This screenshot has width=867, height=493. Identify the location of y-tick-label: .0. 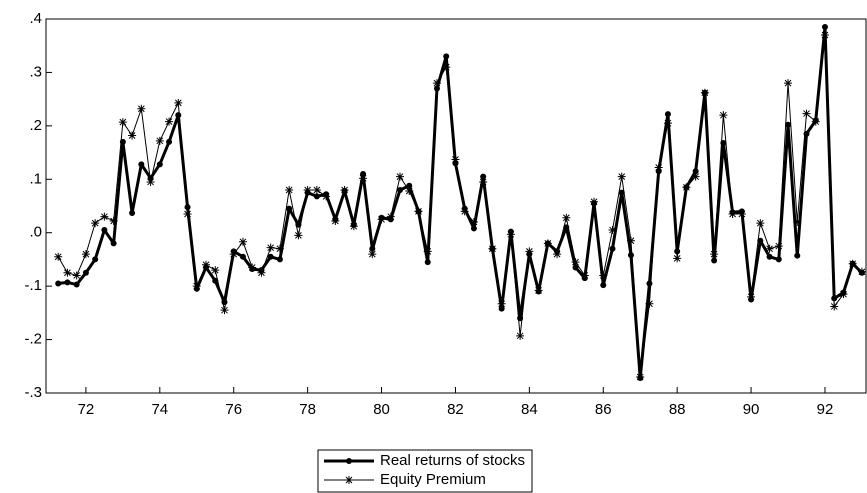
(35, 232).